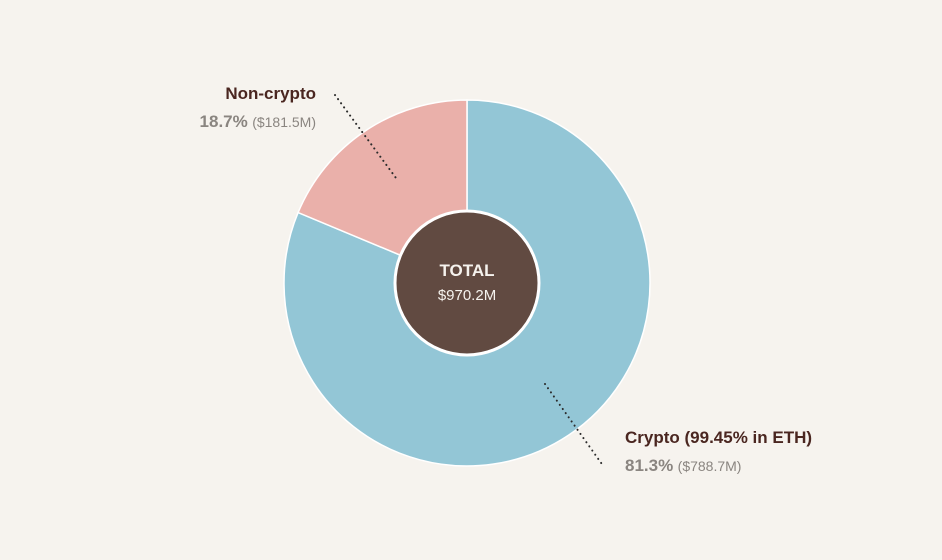  I want to click on slice-name: Crypto (99.45% in ETH), so click(719, 437).